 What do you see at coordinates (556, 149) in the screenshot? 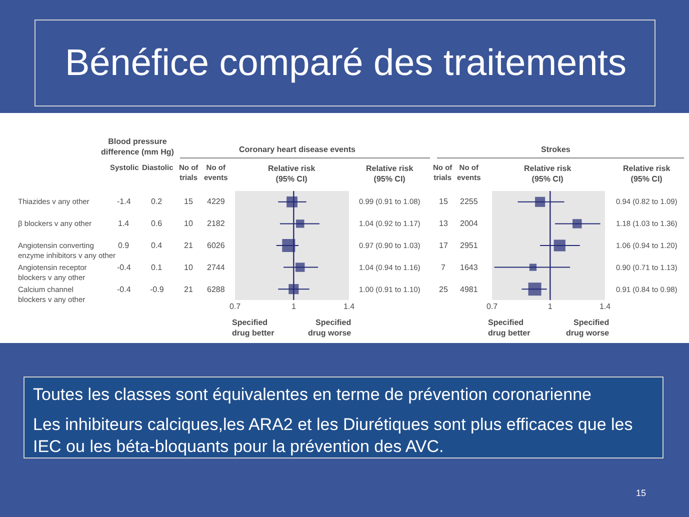
I see `chart-title: Strokes` at bounding box center [556, 149].